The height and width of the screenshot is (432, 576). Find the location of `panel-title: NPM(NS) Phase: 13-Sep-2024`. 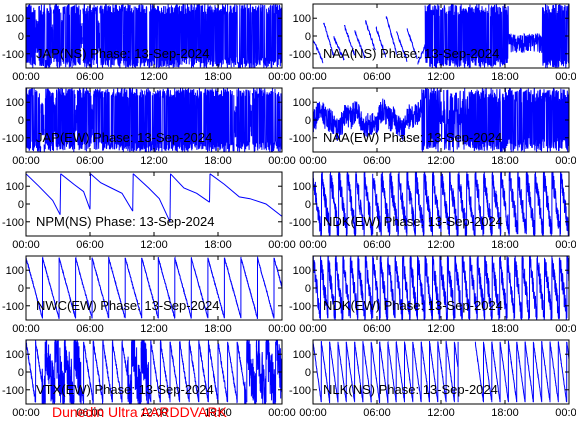

panel-title: NPM(NS) Phase: 13-Sep-2024 is located at coordinates (125, 221).